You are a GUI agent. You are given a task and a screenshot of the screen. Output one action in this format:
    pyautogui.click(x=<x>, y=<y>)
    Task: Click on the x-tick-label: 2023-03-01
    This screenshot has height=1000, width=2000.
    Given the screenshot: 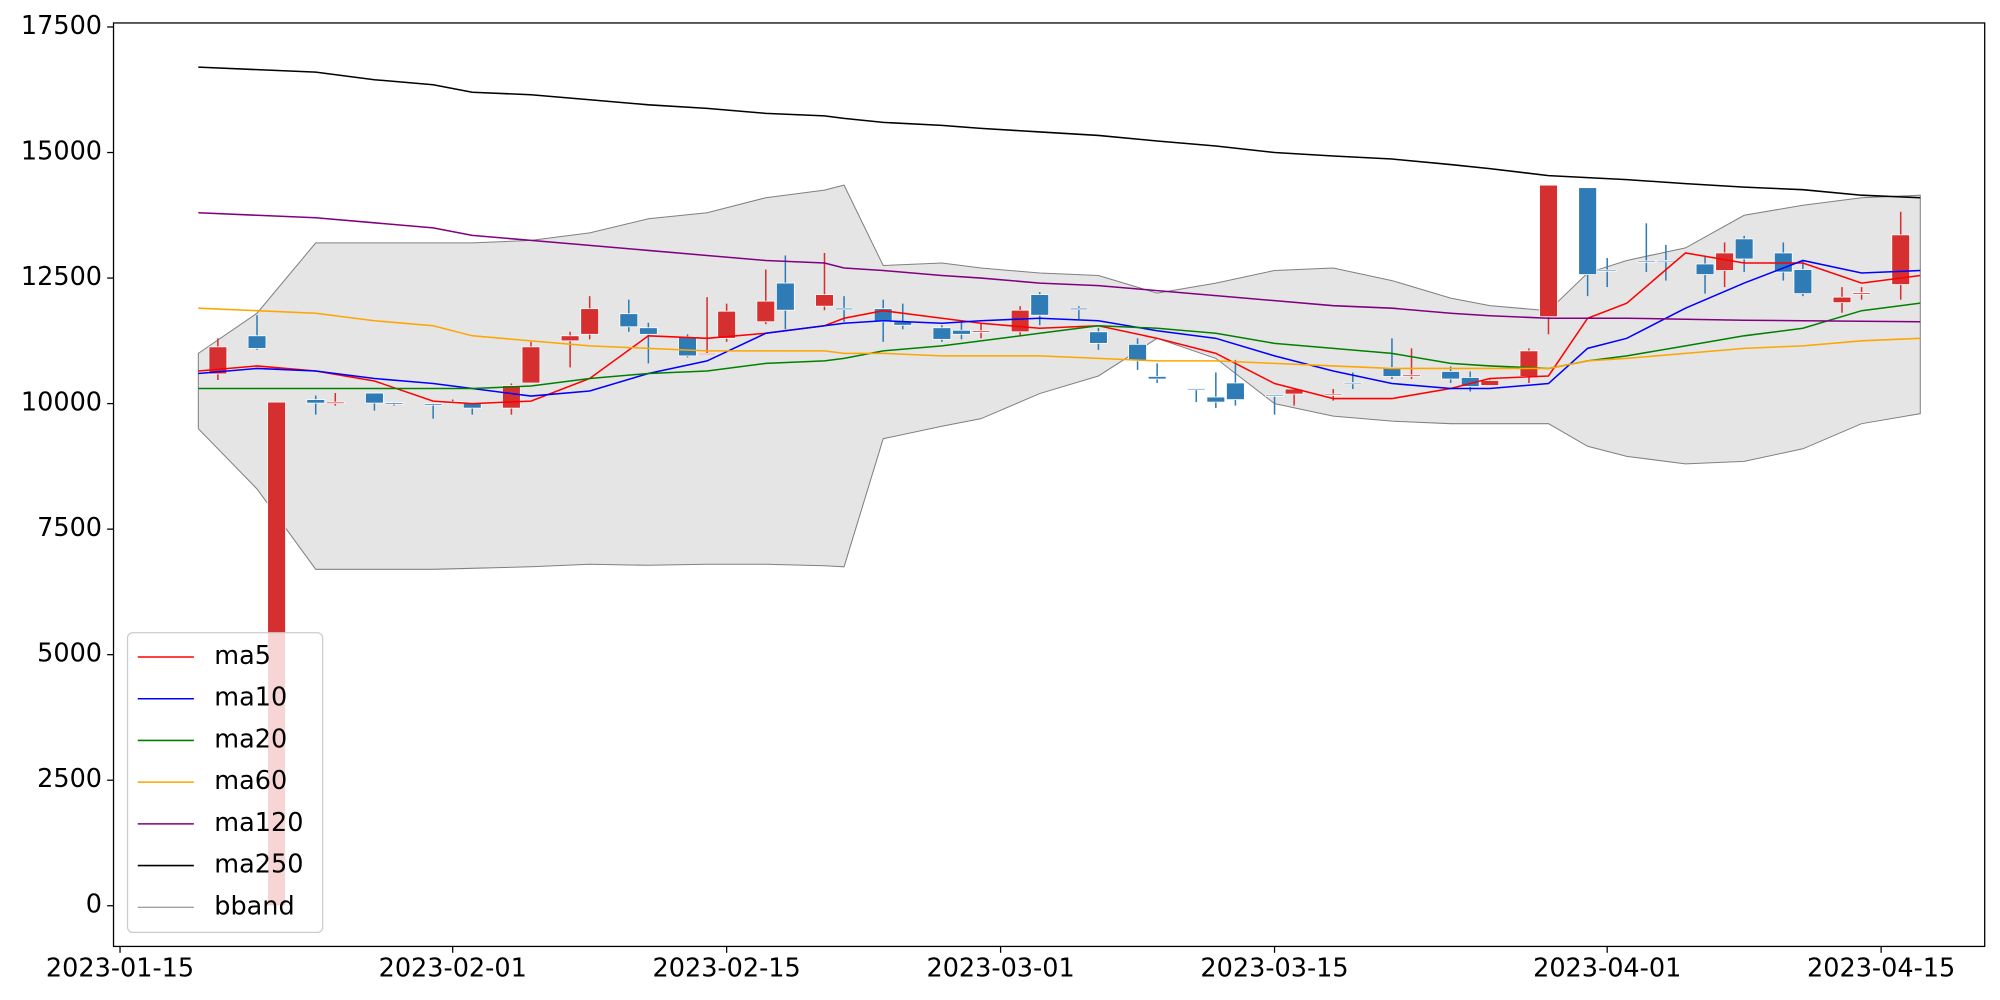 What is the action you would take?
    pyautogui.click(x=1000, y=968)
    